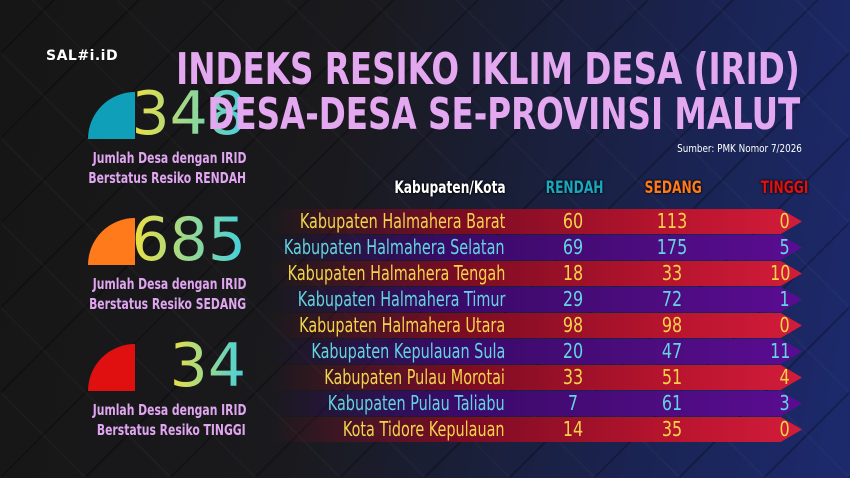 This screenshot has height=478, width=850. I want to click on cell-tinggi: 5, so click(784, 247).